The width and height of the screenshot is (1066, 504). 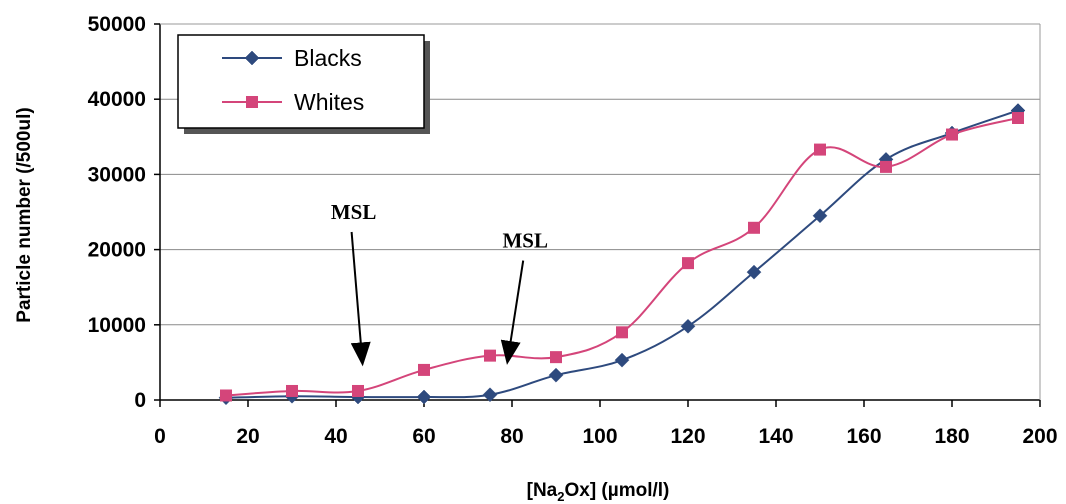 I want to click on legend-label-blacks: Blacks, so click(x=328, y=58).